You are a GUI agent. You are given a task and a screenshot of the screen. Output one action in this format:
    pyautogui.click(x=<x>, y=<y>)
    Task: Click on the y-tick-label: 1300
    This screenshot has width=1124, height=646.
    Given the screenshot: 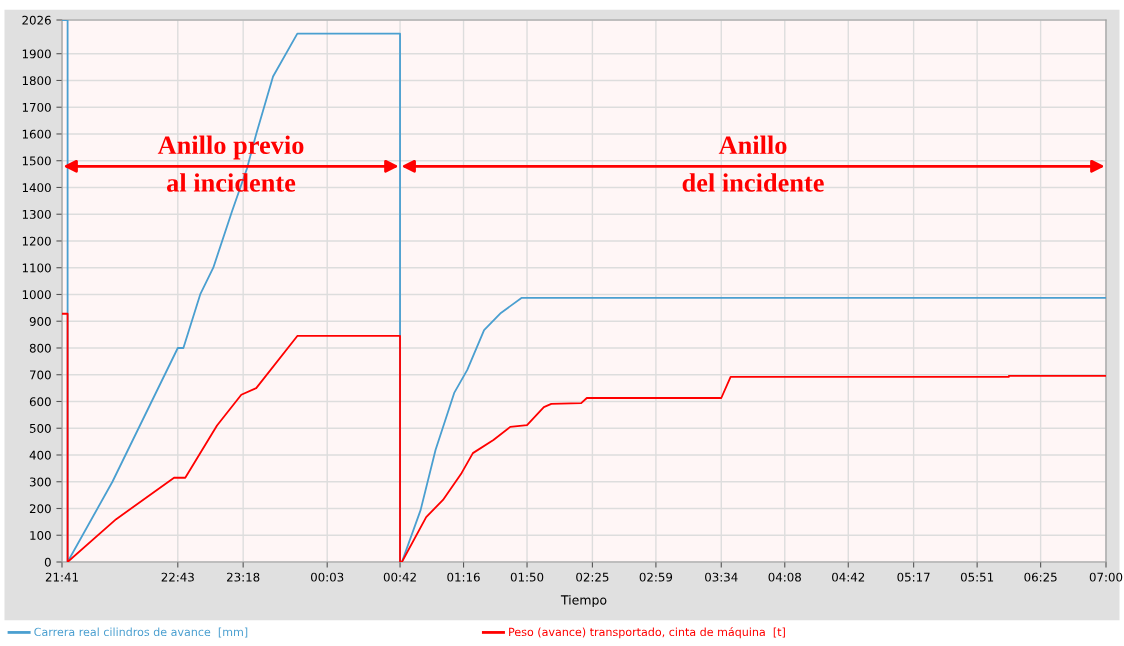 What is the action you would take?
    pyautogui.click(x=36, y=214)
    